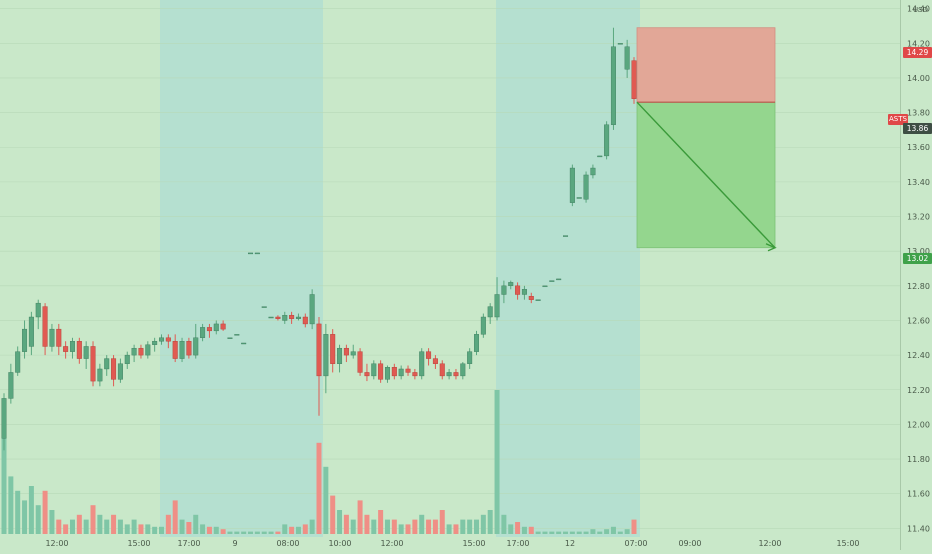 The image size is (932, 554). Describe the element at coordinates (339, 543) in the screenshot. I see `x-tick-label: 10:00` at that location.